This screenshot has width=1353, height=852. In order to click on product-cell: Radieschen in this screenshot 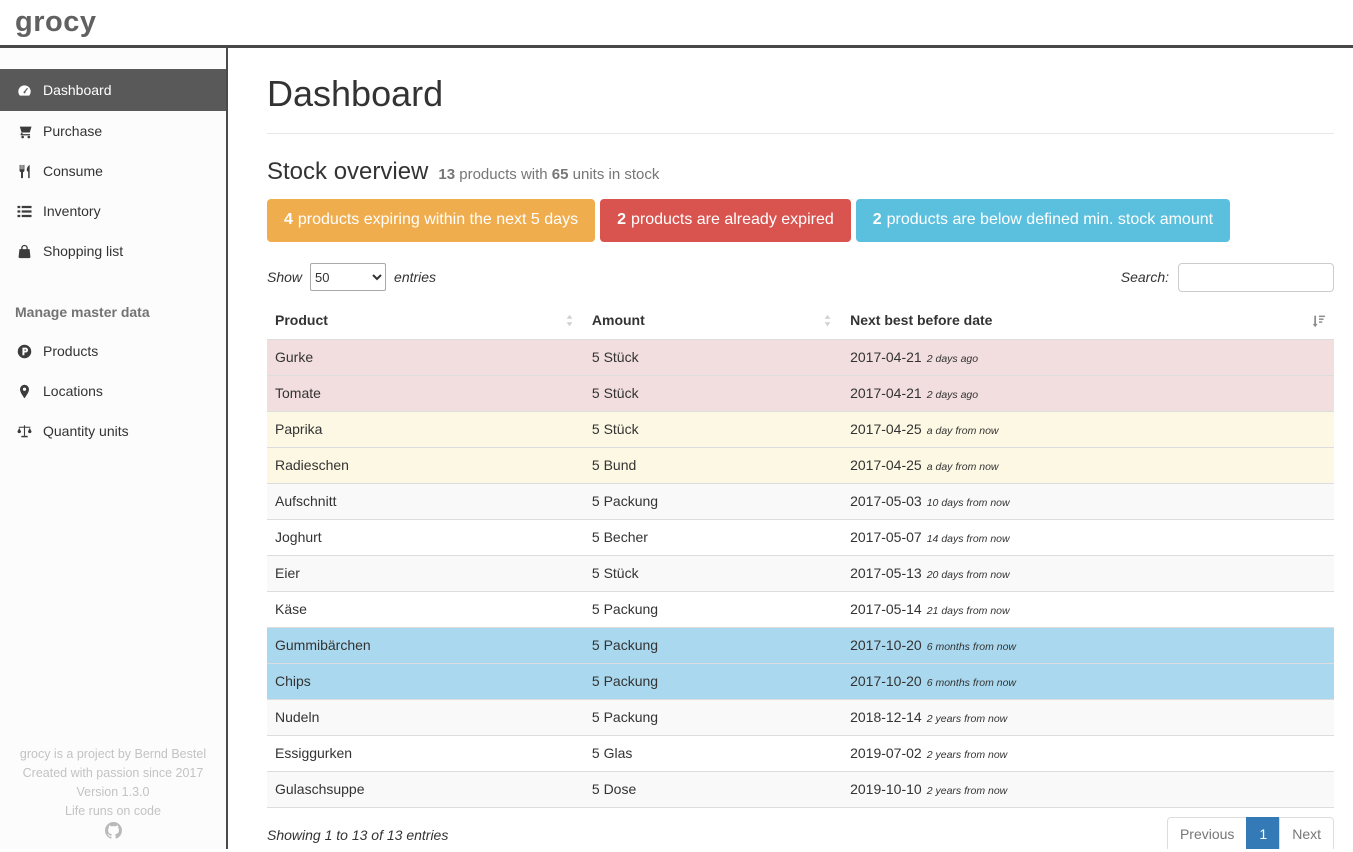, I will do `click(425, 465)`.